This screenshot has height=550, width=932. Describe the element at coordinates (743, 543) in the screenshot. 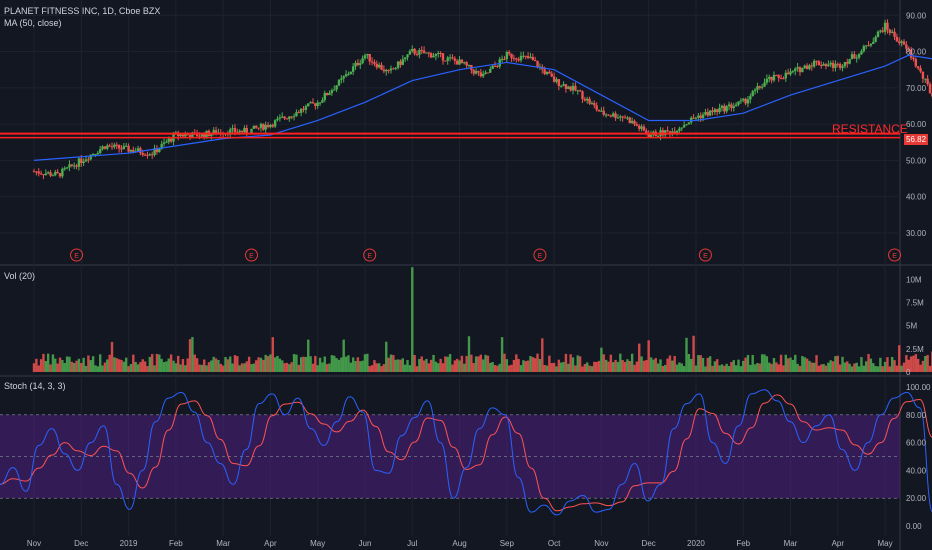

I see `x-tick-label: Feb` at that location.